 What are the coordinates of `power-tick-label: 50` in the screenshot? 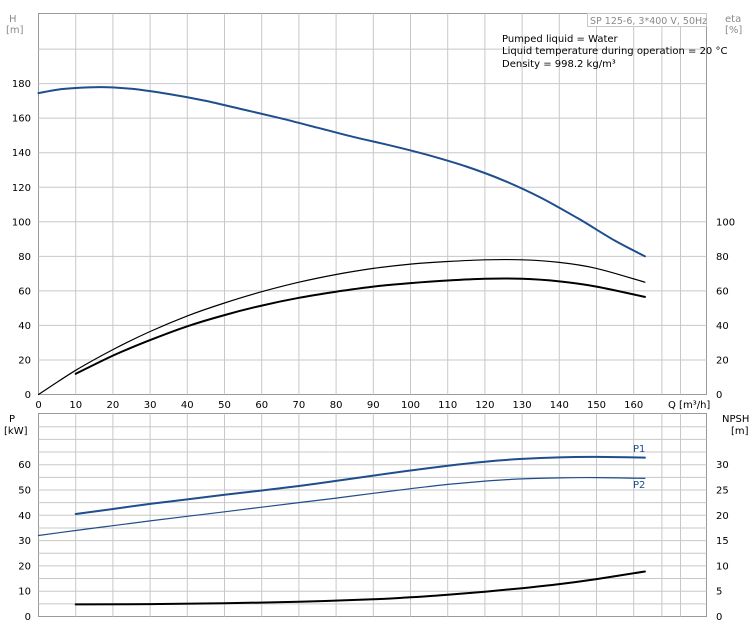 It's located at (24, 491).